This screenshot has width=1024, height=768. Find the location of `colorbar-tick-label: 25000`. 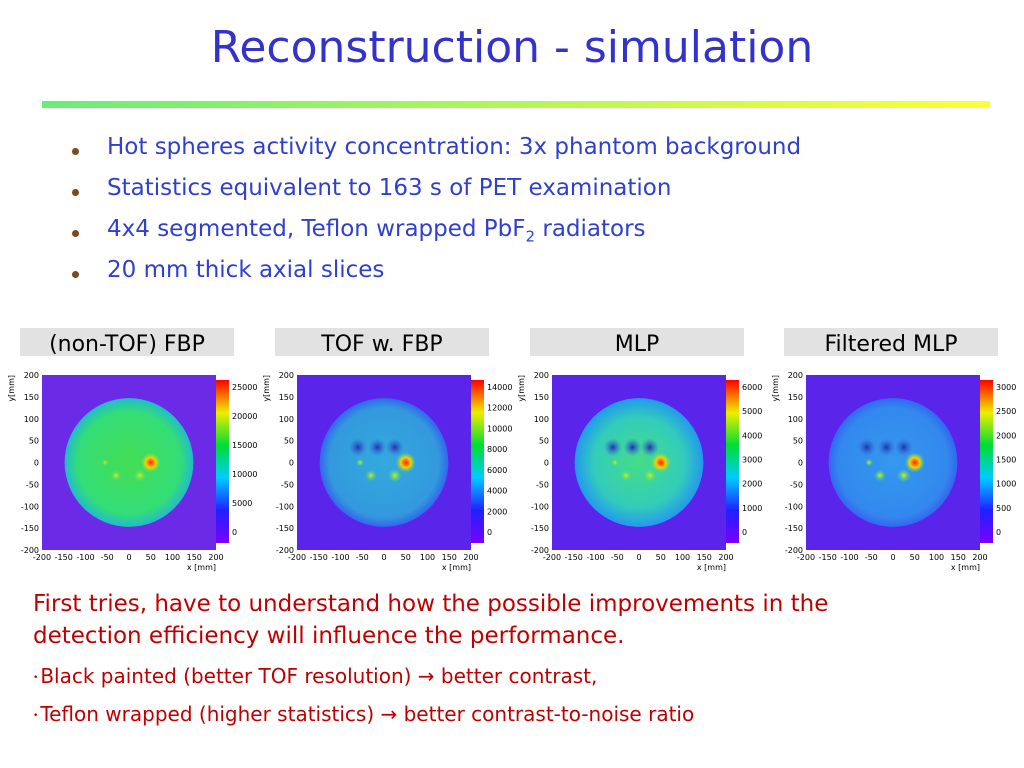

colorbar-tick-label: 25000 is located at coordinates (244, 387).